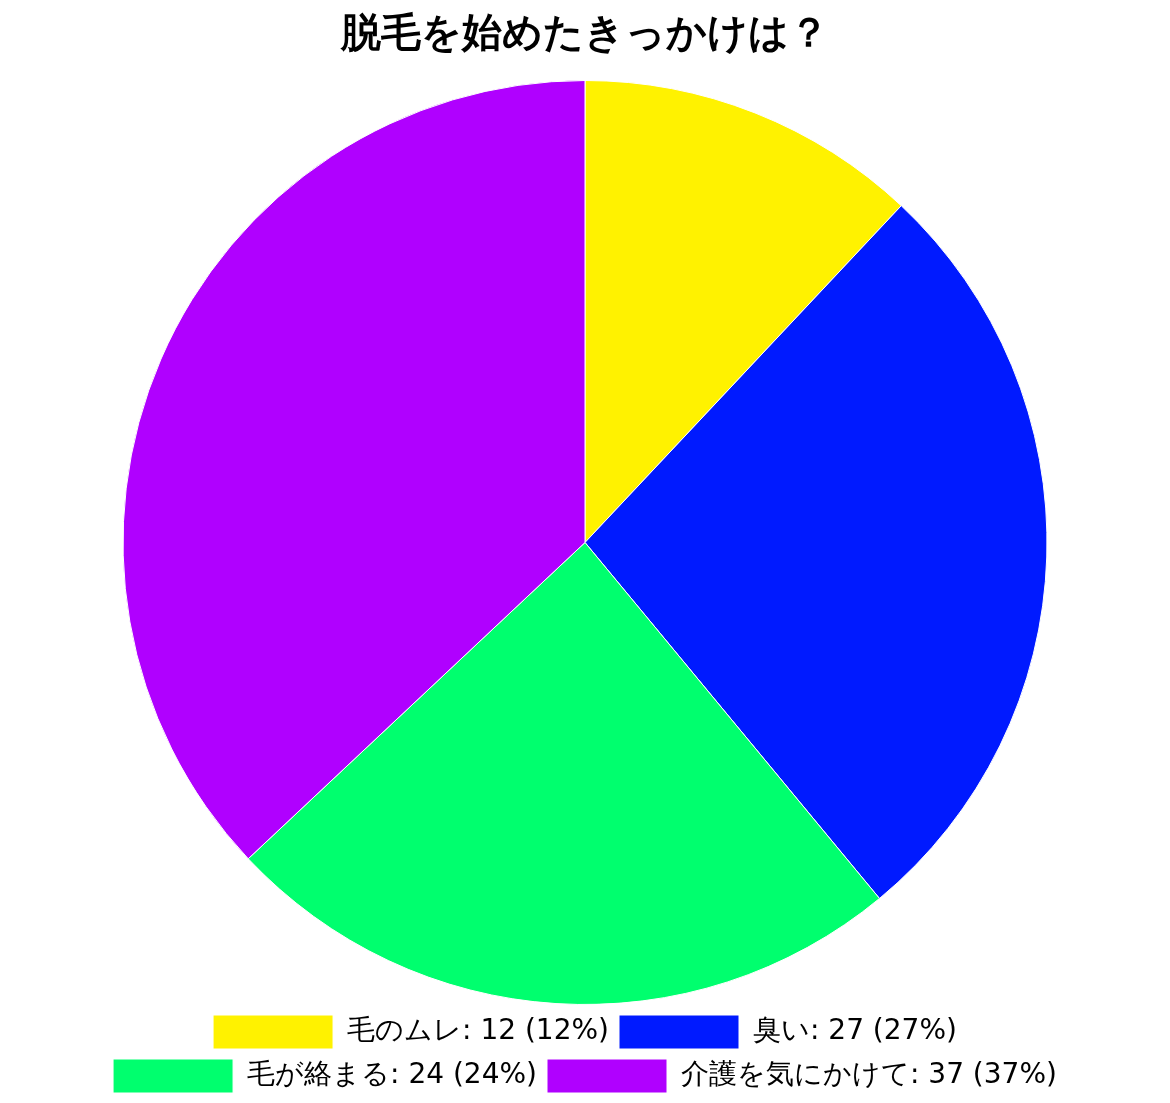 This screenshot has height=1103, width=1170. Describe the element at coordinates (584, 32) in the screenshot. I see `chart-title: 脱毛を始めたきっかけは？` at that location.